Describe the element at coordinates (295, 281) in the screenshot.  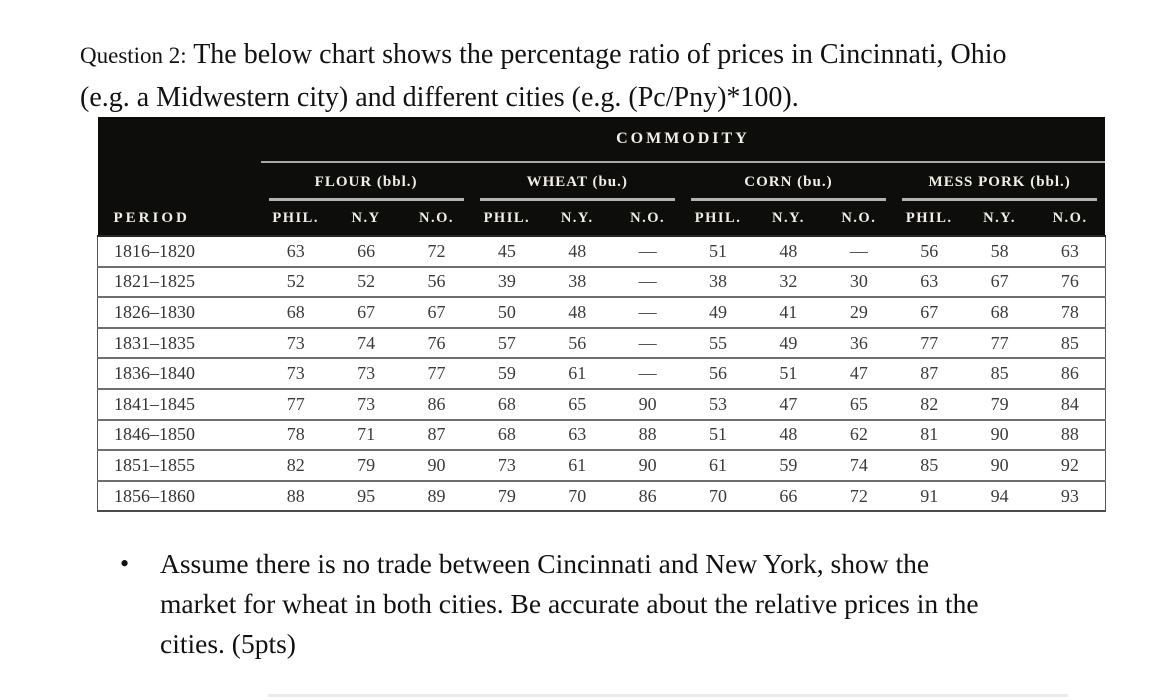
I see `value-cell: 52` at that location.